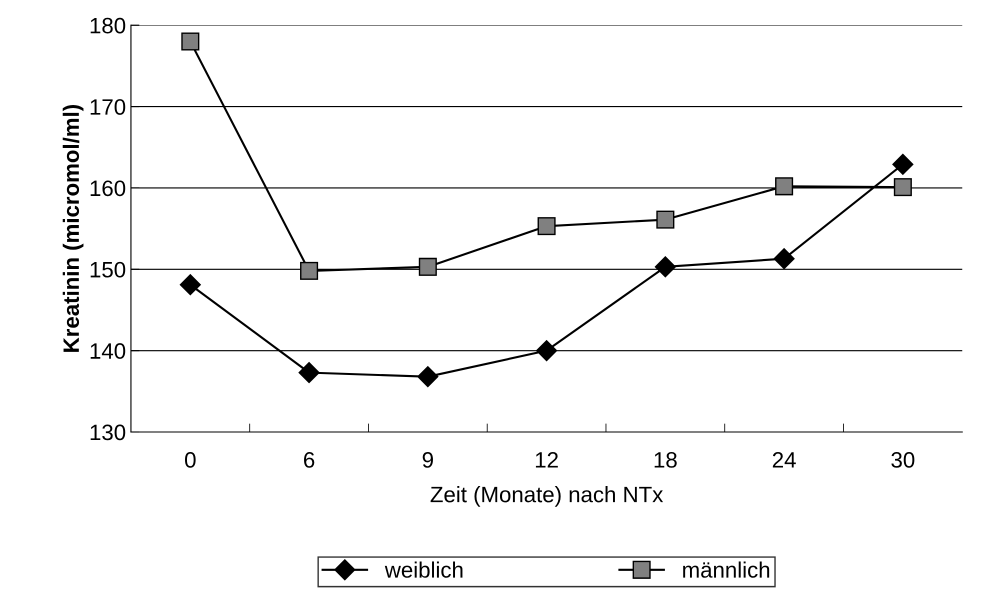 This screenshot has width=992, height=600. What do you see at coordinates (427, 460) in the screenshot?
I see `x-tick-label: 9` at bounding box center [427, 460].